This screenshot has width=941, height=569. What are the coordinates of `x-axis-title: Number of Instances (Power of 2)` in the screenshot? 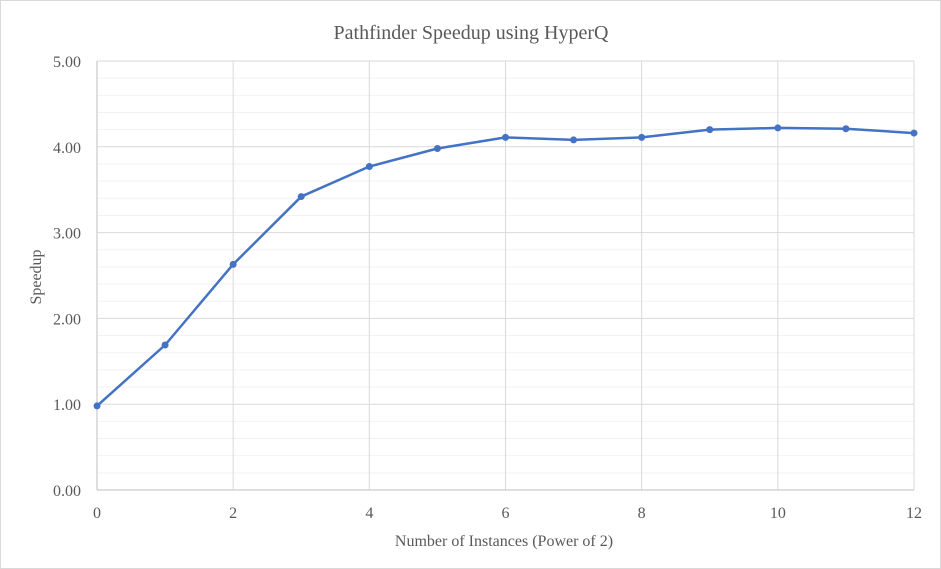 It's located at (504, 541).